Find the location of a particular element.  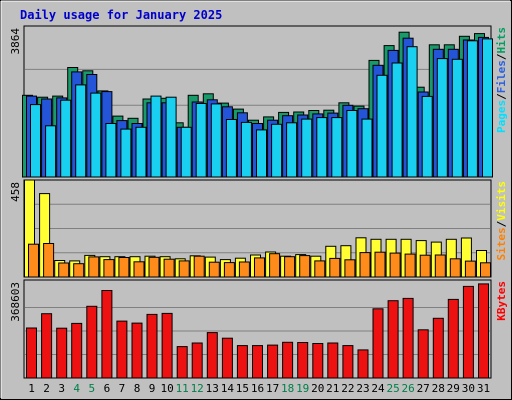

x-tick-label-day-13: 13 is located at coordinates (212, 388).